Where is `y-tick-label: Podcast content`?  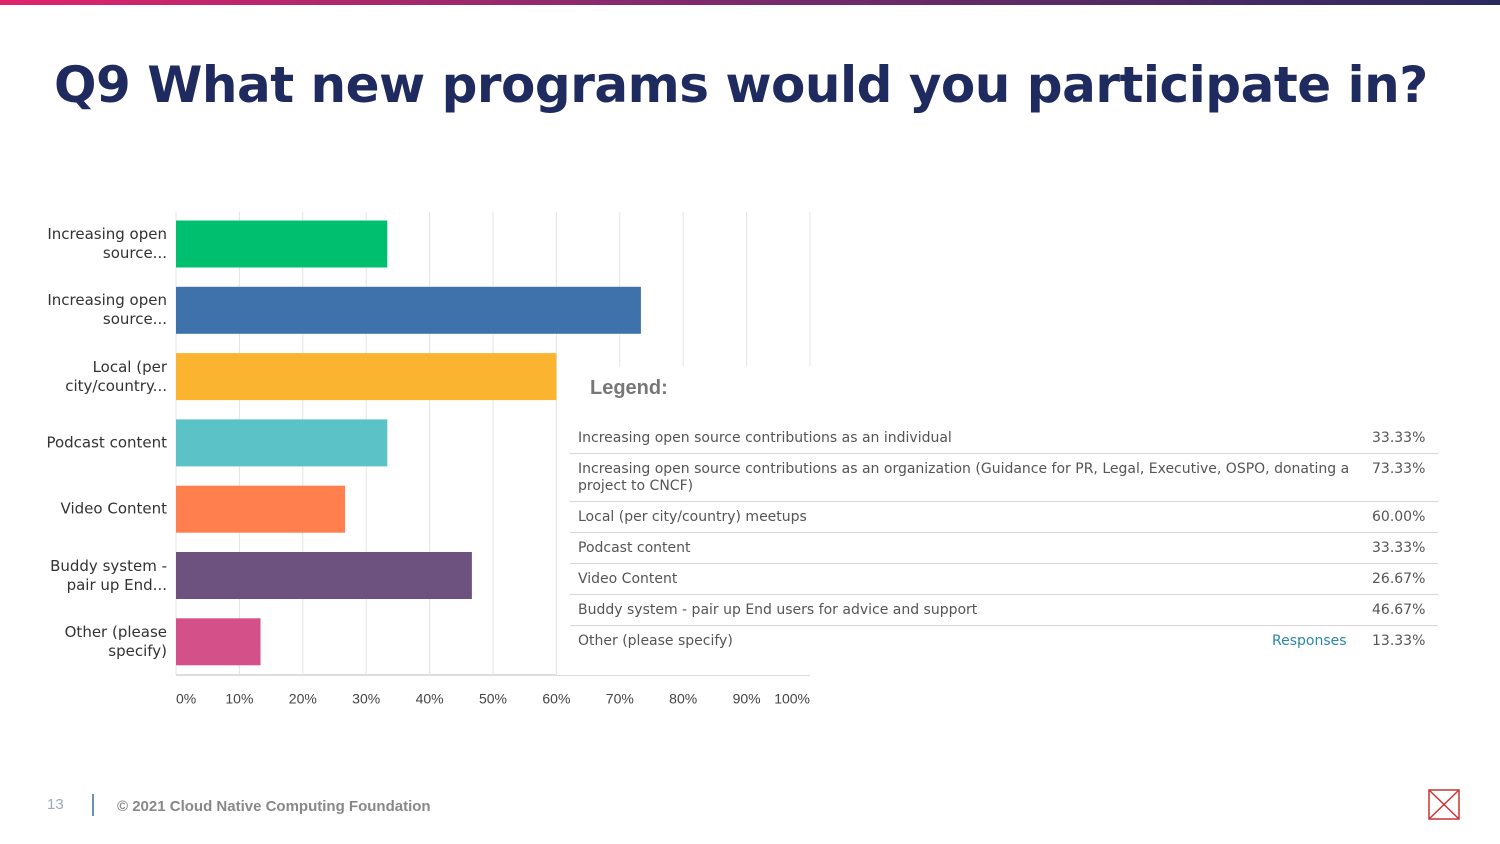
y-tick-label: Podcast content is located at coordinates (106, 442).